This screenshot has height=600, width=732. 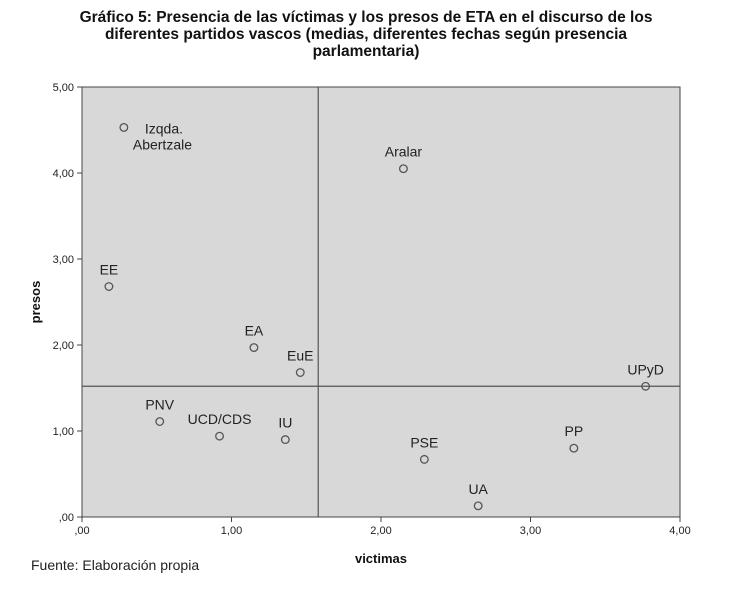 What do you see at coordinates (63, 346) in the screenshot?
I see `y-tick-label: 2,00` at bounding box center [63, 346].